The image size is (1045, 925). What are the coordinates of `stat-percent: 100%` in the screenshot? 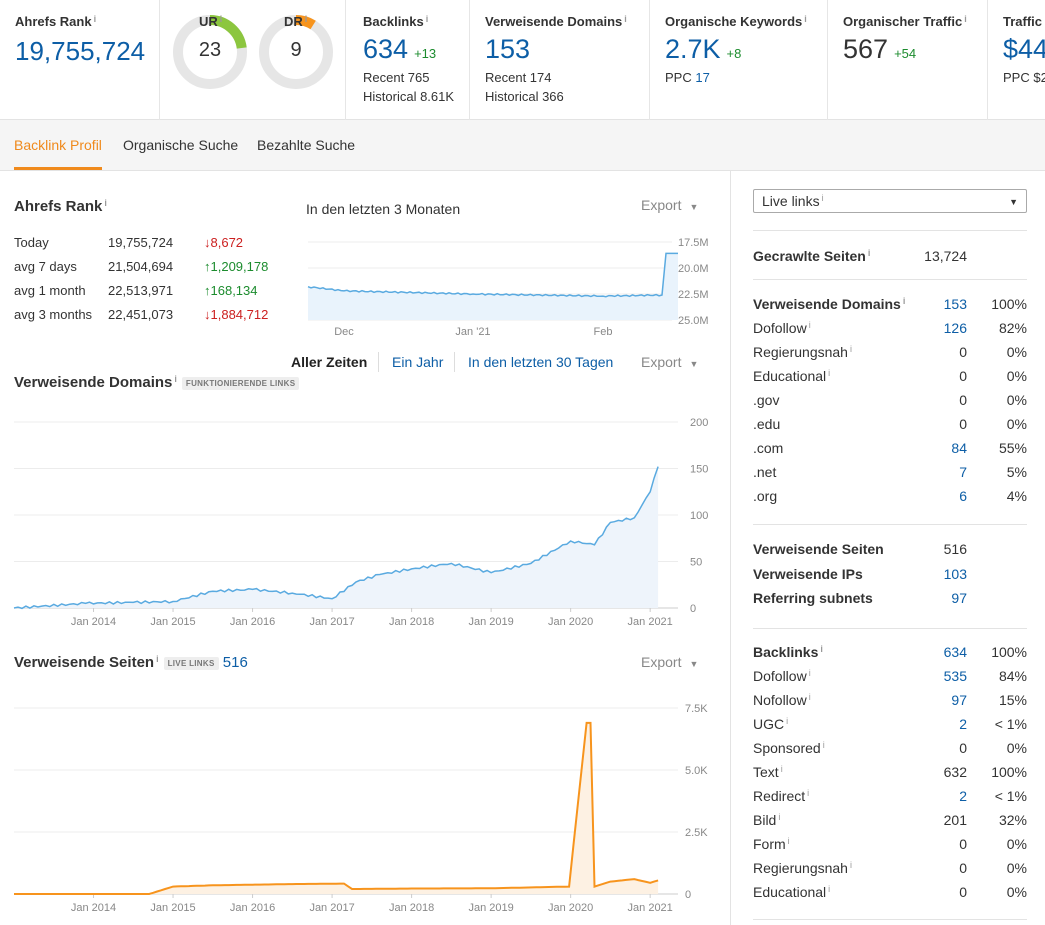 It's located at (1009, 304).